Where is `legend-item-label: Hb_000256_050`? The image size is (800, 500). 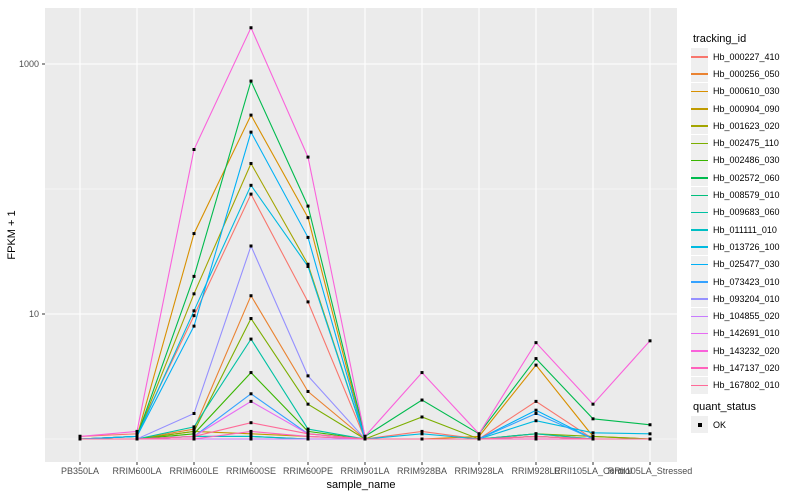
legend-item-label: Hb_000256_050 is located at coordinates (746, 73).